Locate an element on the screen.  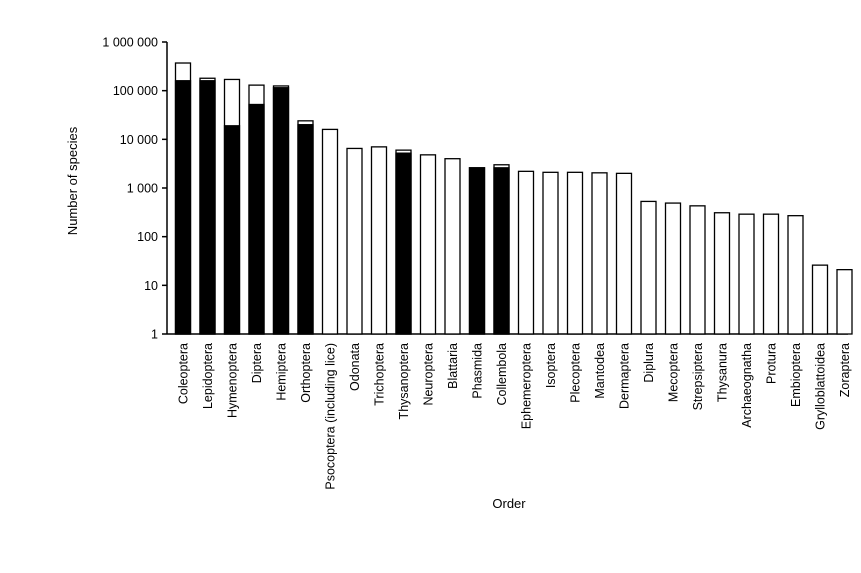
x-tick-label: Odonata is located at coordinates (355, 367).